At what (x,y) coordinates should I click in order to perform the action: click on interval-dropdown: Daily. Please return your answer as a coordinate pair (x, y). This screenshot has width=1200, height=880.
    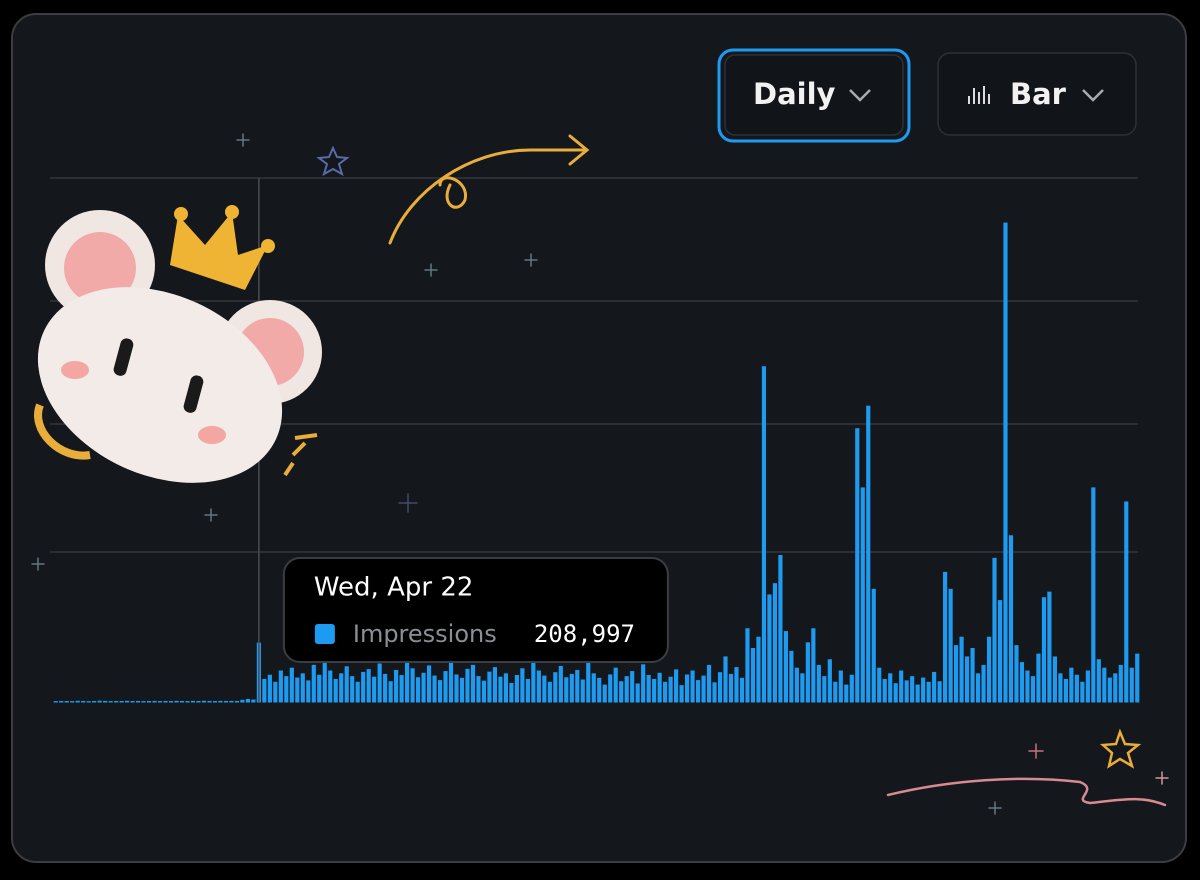
    Looking at the image, I should click on (814, 95).